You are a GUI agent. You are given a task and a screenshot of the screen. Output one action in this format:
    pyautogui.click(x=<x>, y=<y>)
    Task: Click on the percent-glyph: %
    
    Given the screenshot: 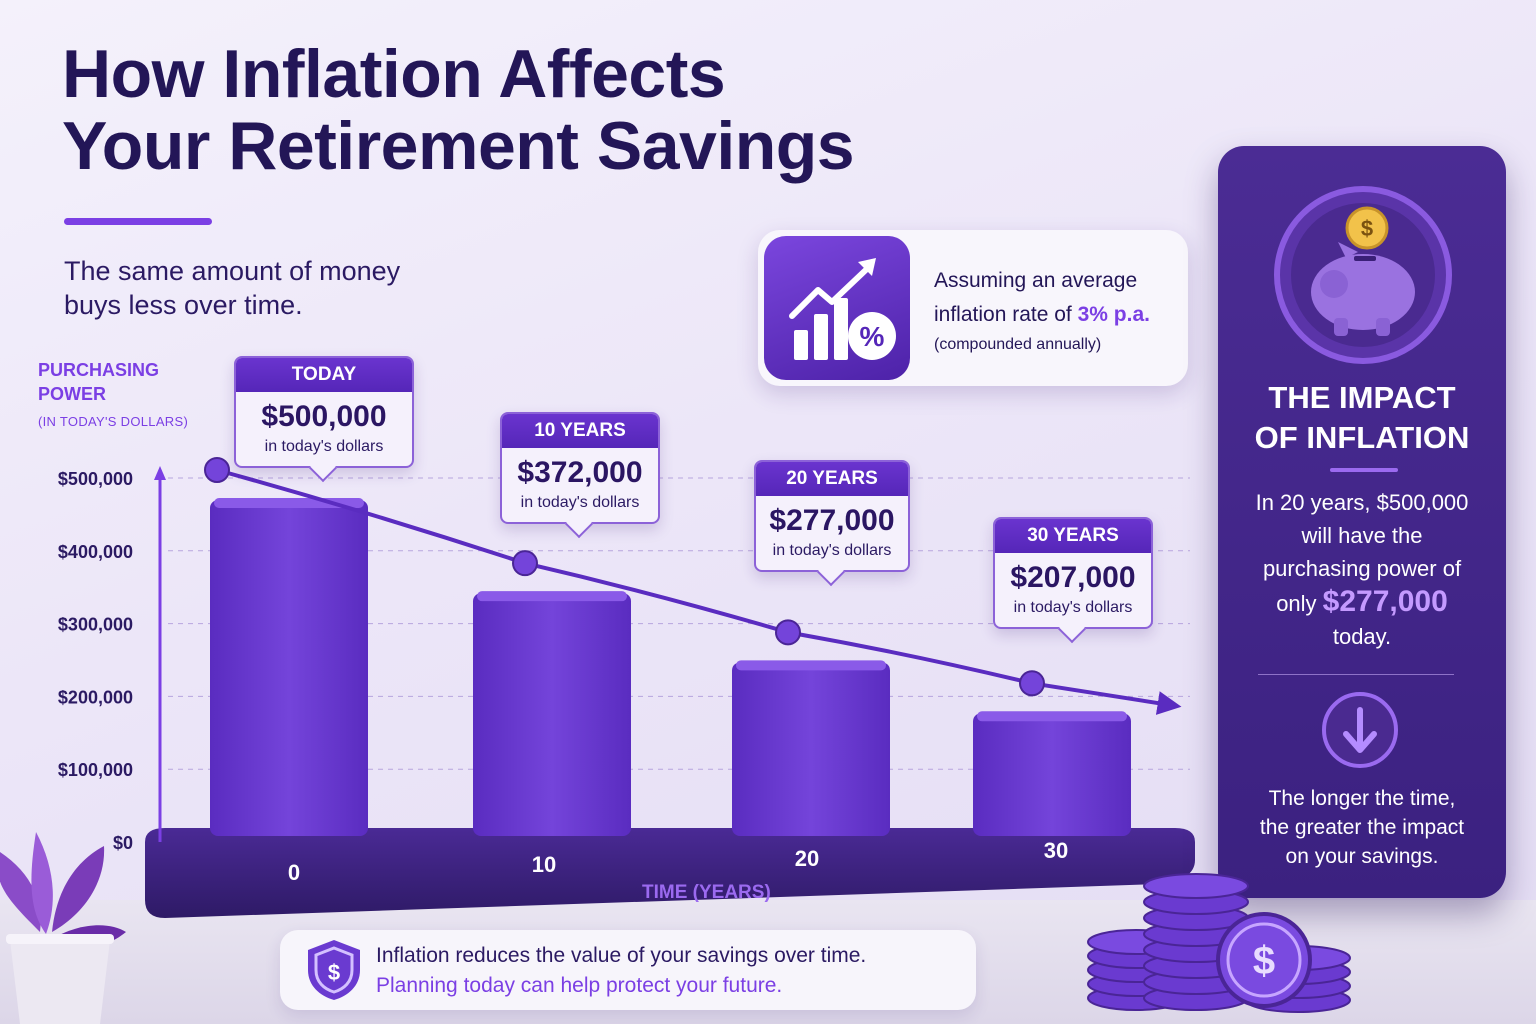 What is the action you would take?
    pyautogui.click(x=872, y=336)
    